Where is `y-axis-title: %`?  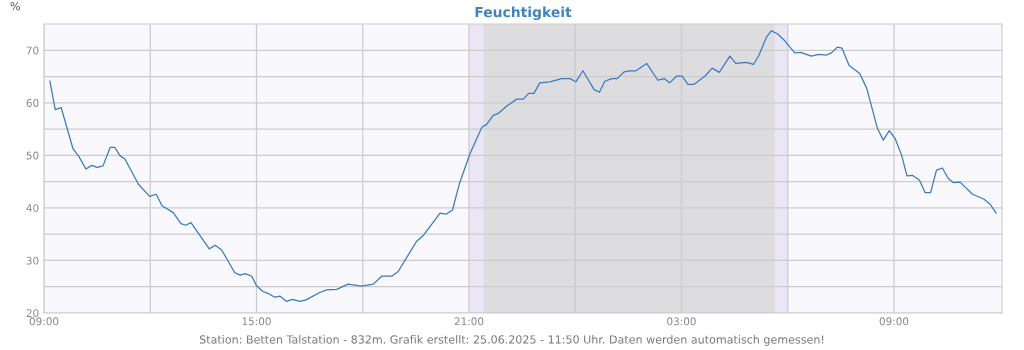
y-axis-title: % is located at coordinates (15, 6).